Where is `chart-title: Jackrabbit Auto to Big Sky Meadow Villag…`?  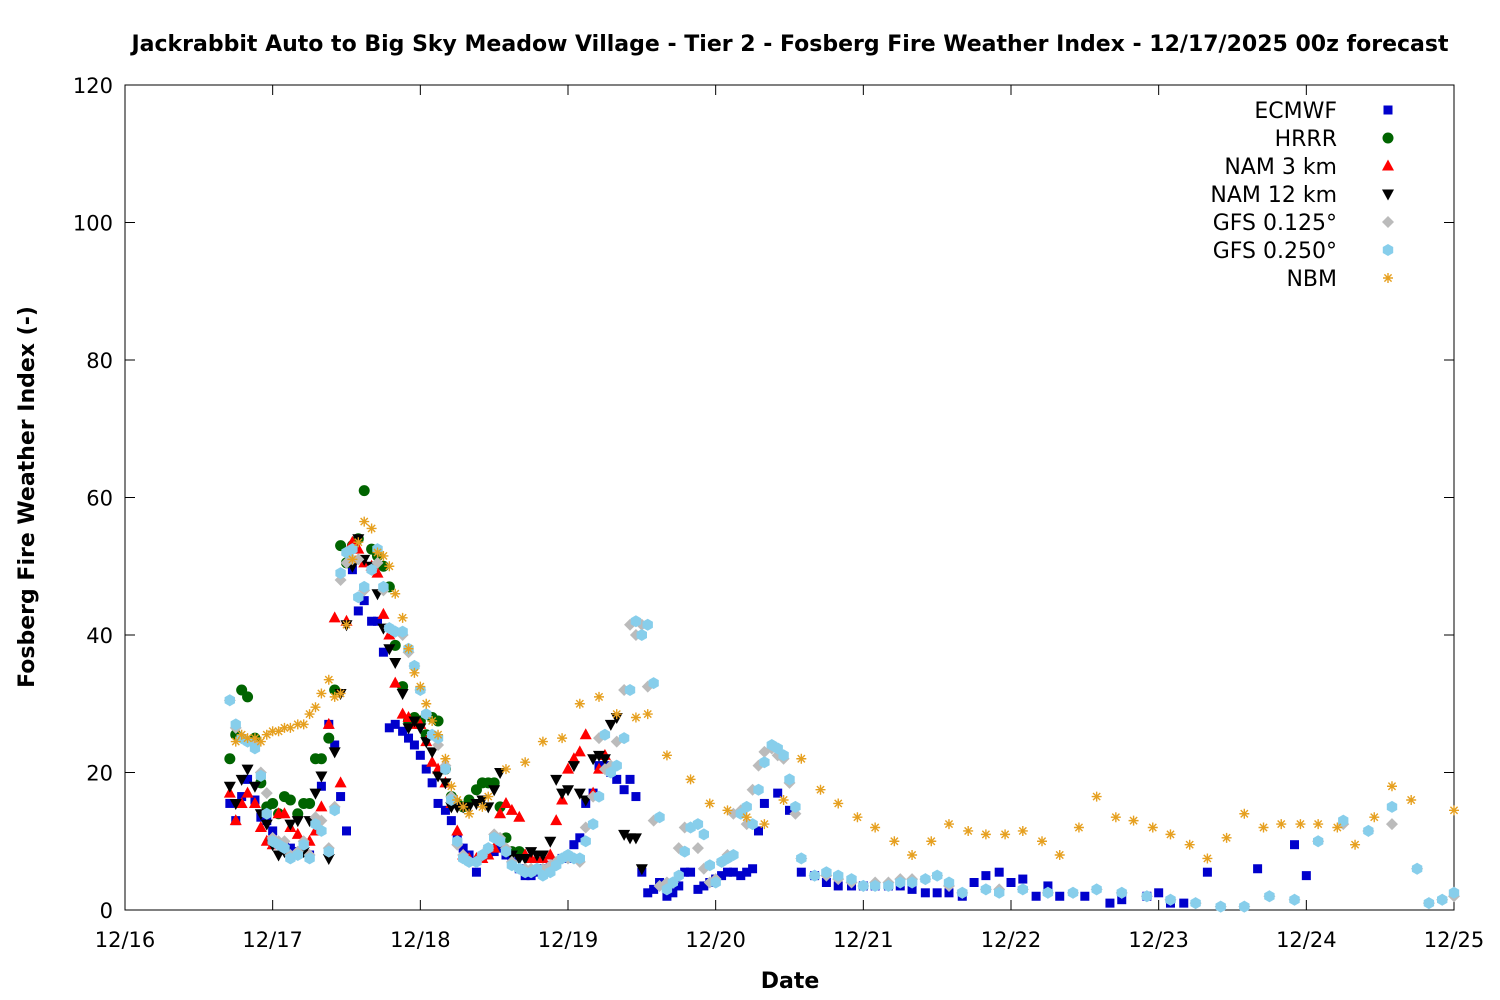 chart-title: Jackrabbit Auto to Big Sky Meadow Villag… is located at coordinates (789, 44).